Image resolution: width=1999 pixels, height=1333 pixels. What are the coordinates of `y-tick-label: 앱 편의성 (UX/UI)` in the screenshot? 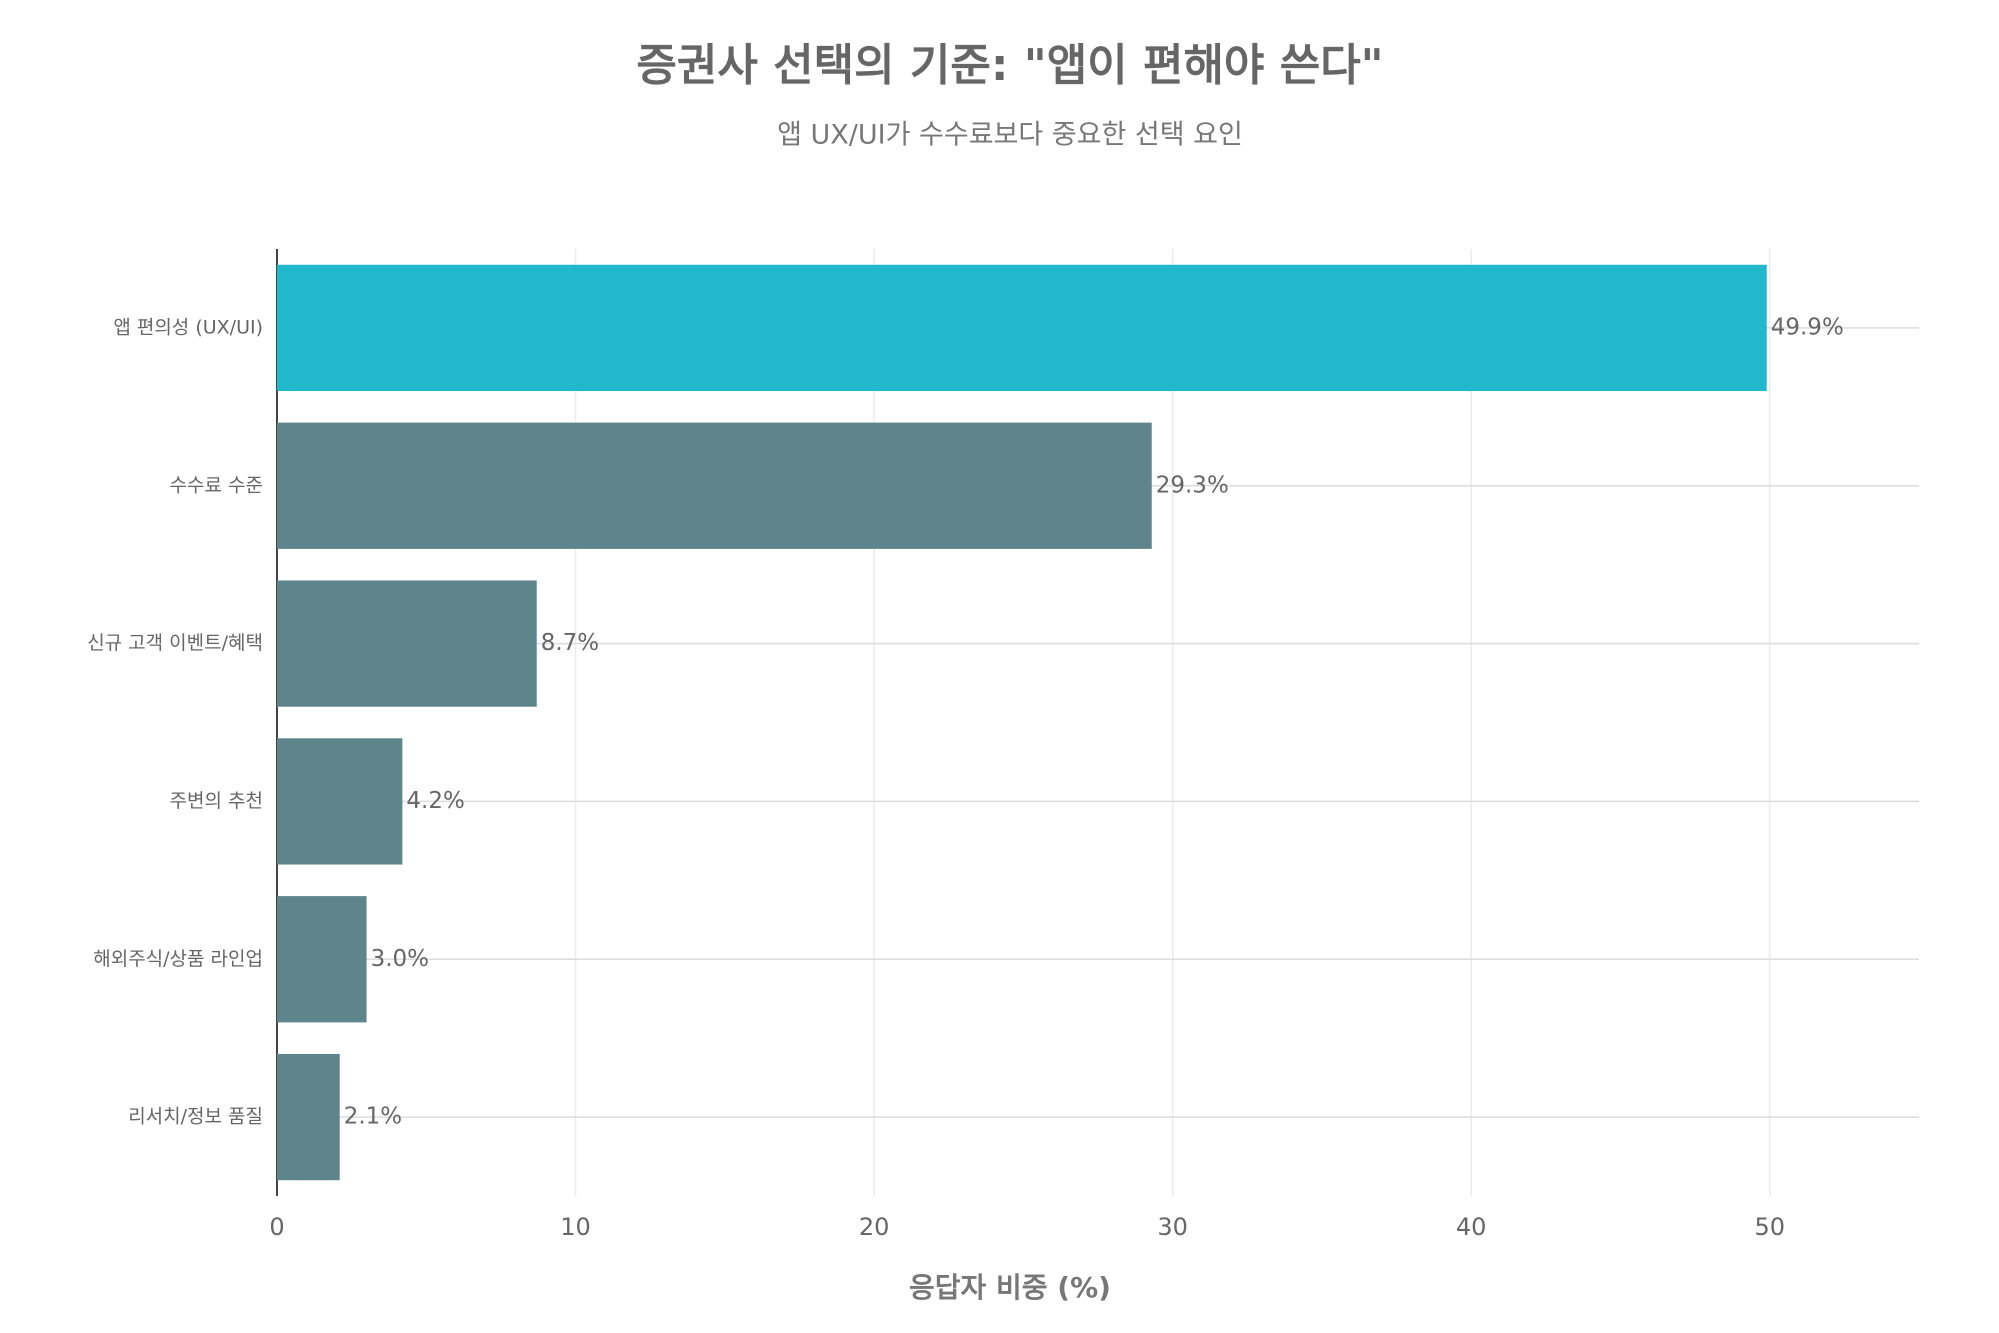 It's located at (188, 327).